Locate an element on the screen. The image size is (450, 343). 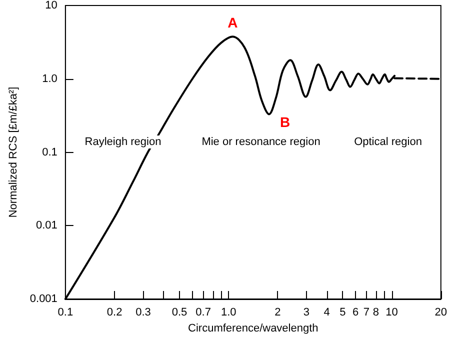
annotation: Rayleigh region is located at coordinates (123, 142).